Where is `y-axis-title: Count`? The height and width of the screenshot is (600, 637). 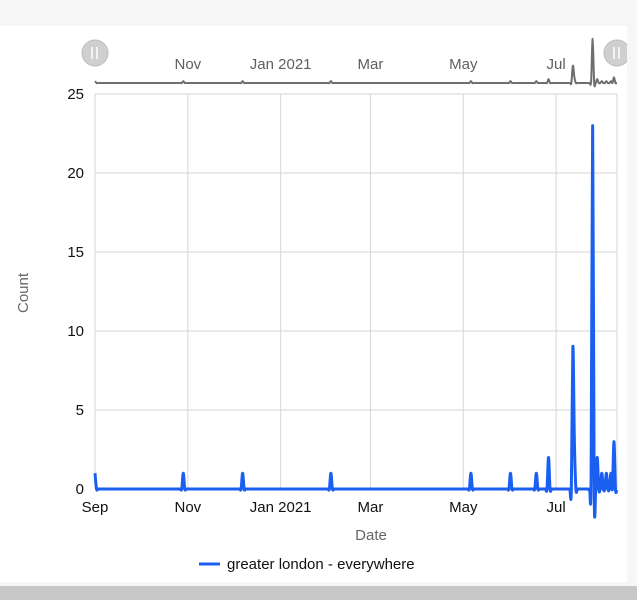
y-axis-title: Count is located at coordinates (23, 292).